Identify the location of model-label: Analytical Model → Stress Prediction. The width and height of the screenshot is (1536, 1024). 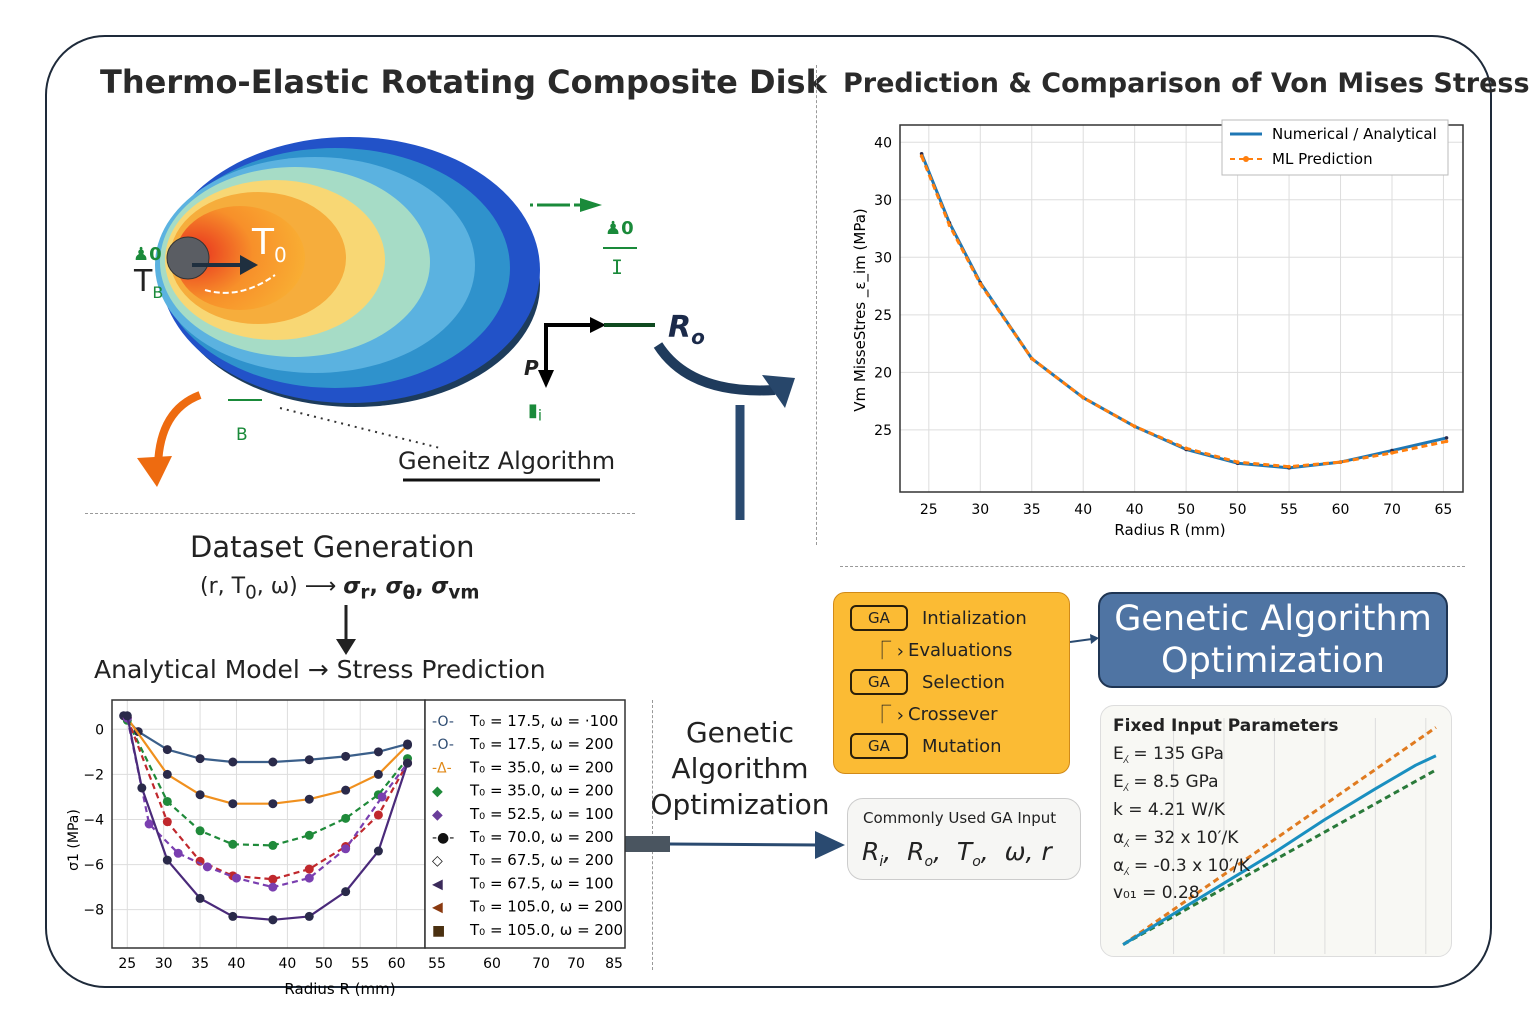
(320, 669).